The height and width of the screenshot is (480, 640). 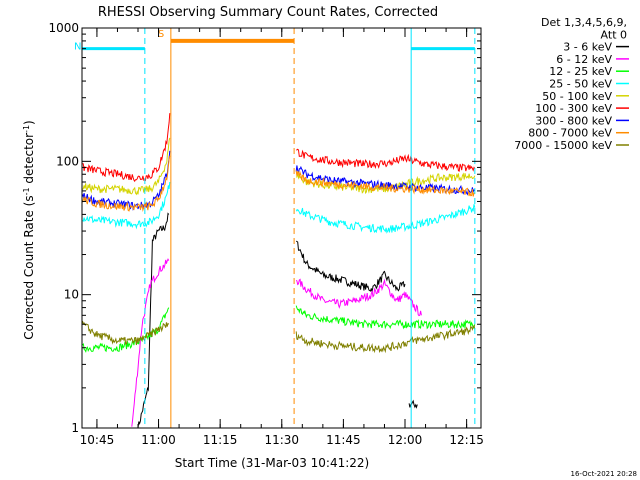 What do you see at coordinates (466, 440) in the screenshot?
I see `x-tick-label-12-15: 12:15` at bounding box center [466, 440].